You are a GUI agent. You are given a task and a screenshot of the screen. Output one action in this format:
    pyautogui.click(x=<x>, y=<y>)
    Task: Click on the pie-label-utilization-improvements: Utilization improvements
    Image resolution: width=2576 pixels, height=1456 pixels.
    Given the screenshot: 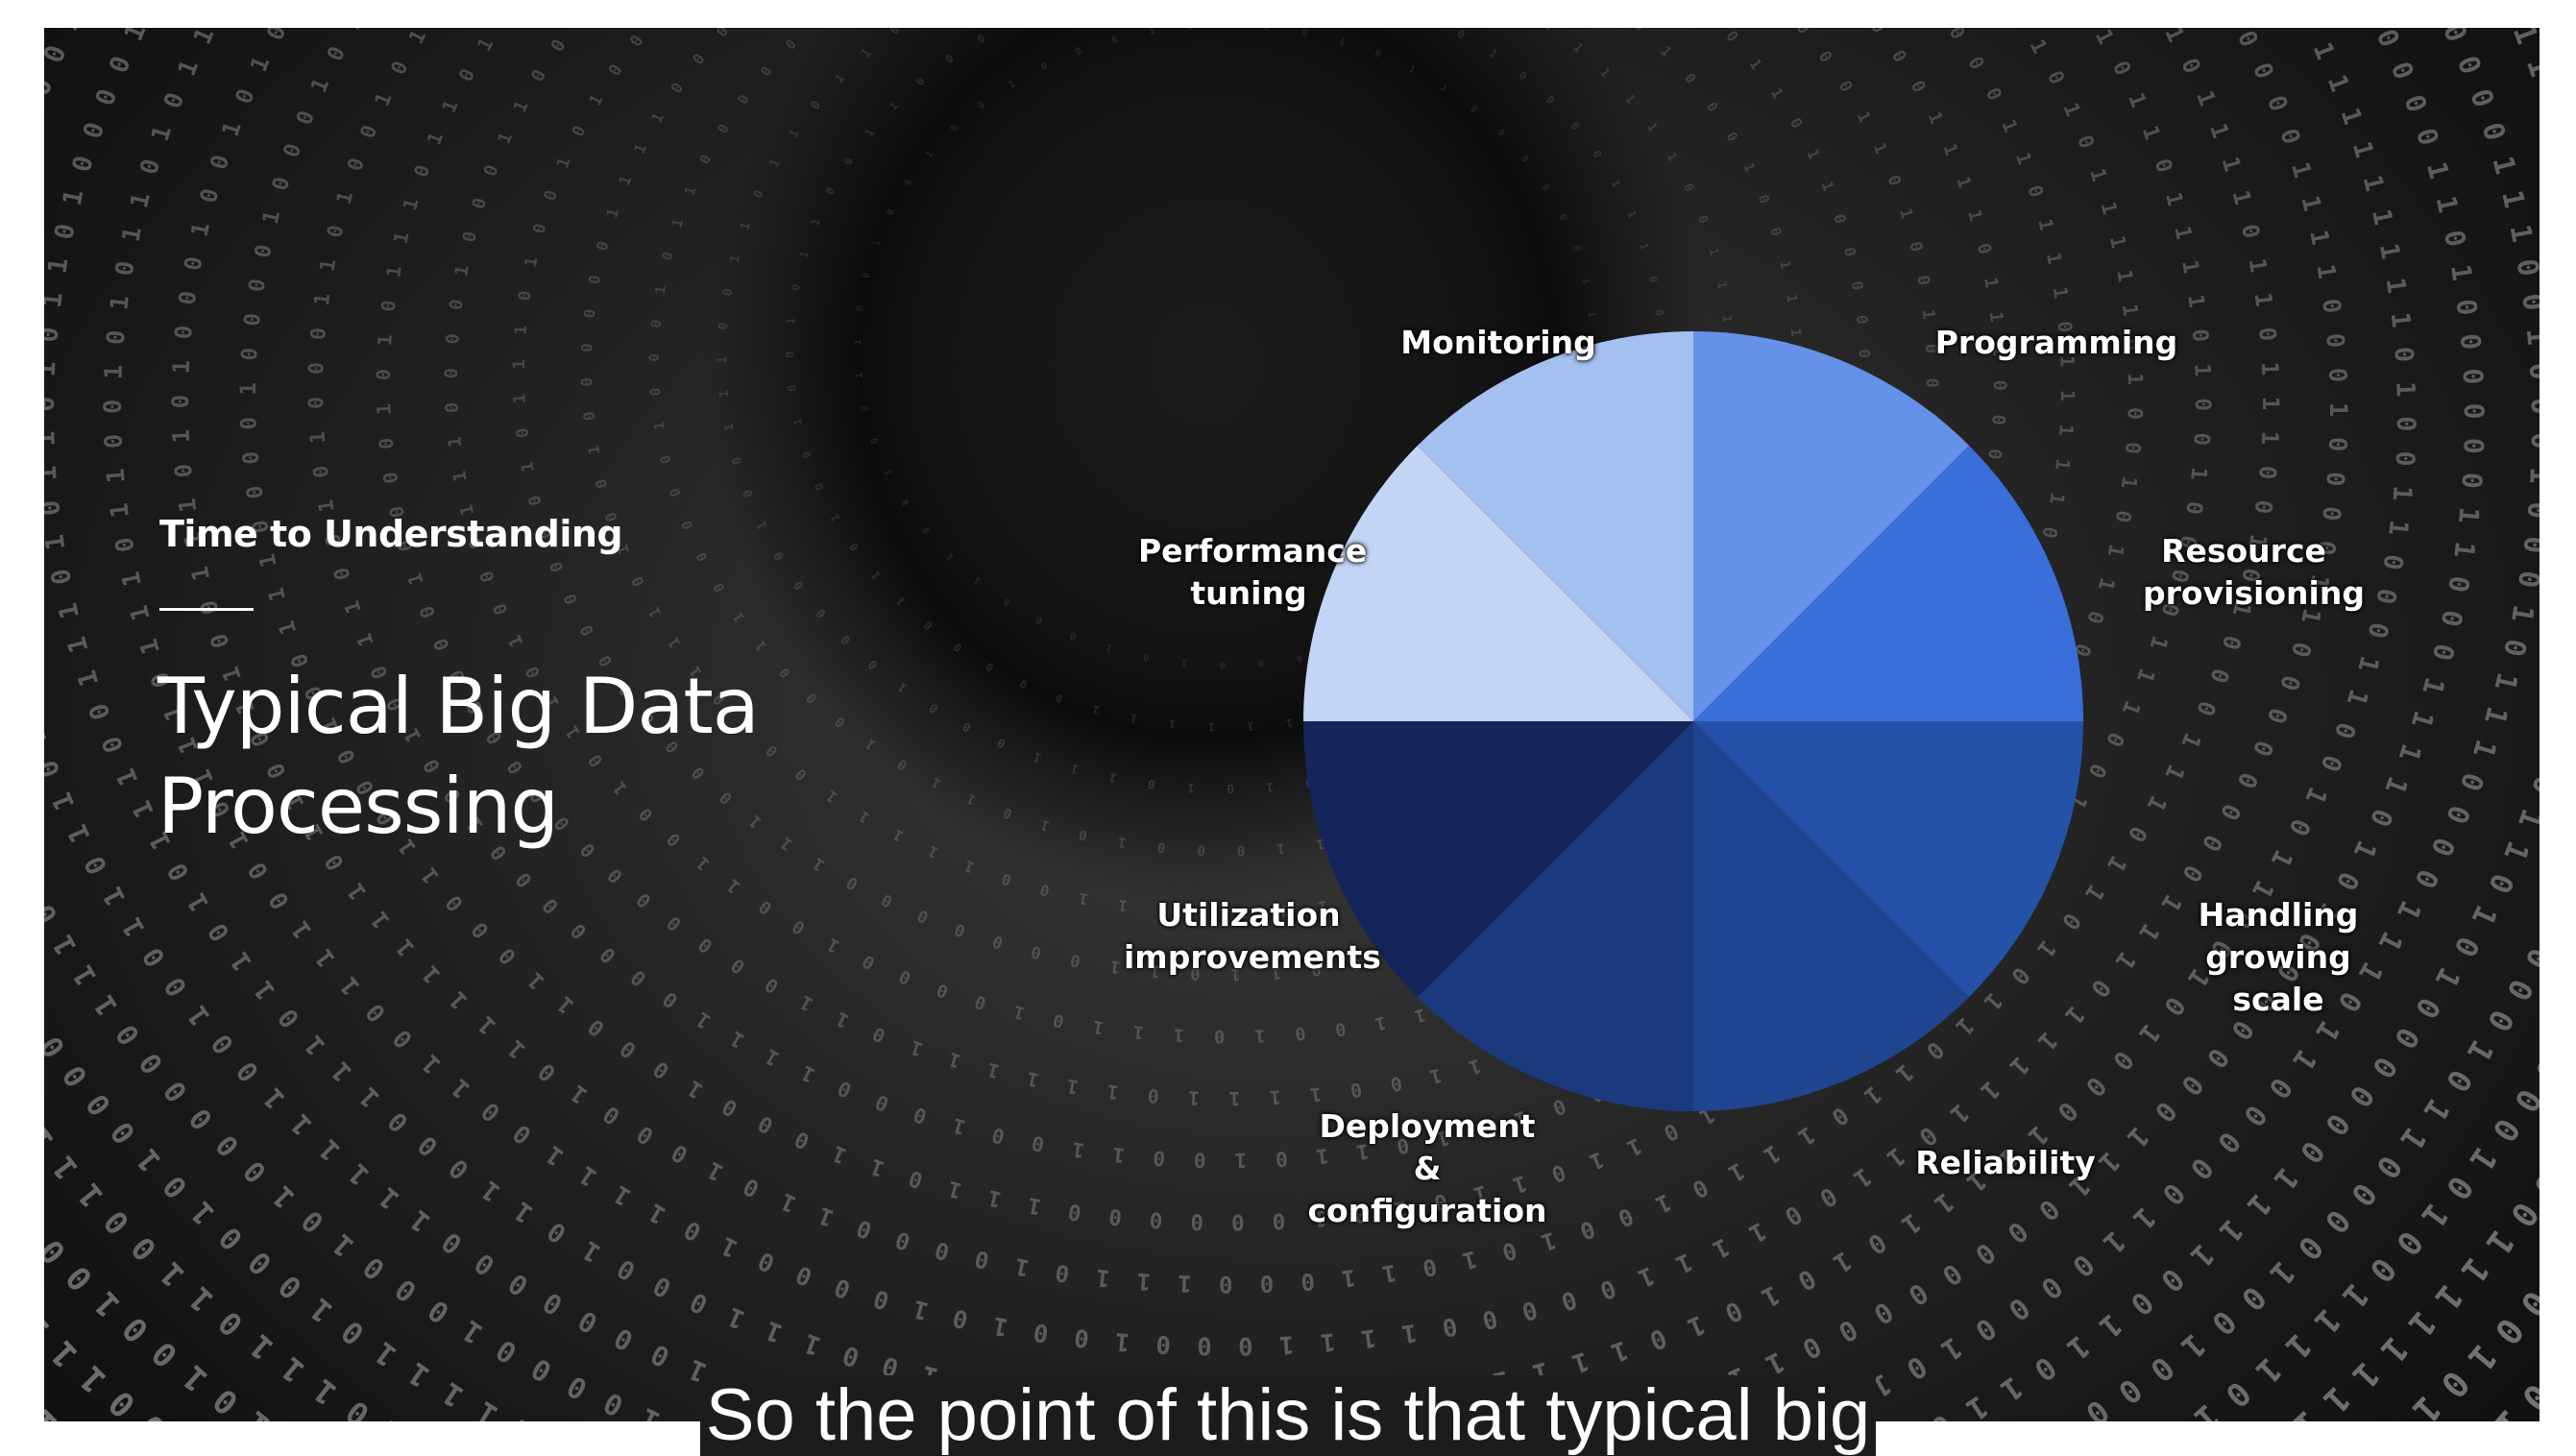 What is the action you would take?
    pyautogui.click(x=1248, y=936)
    